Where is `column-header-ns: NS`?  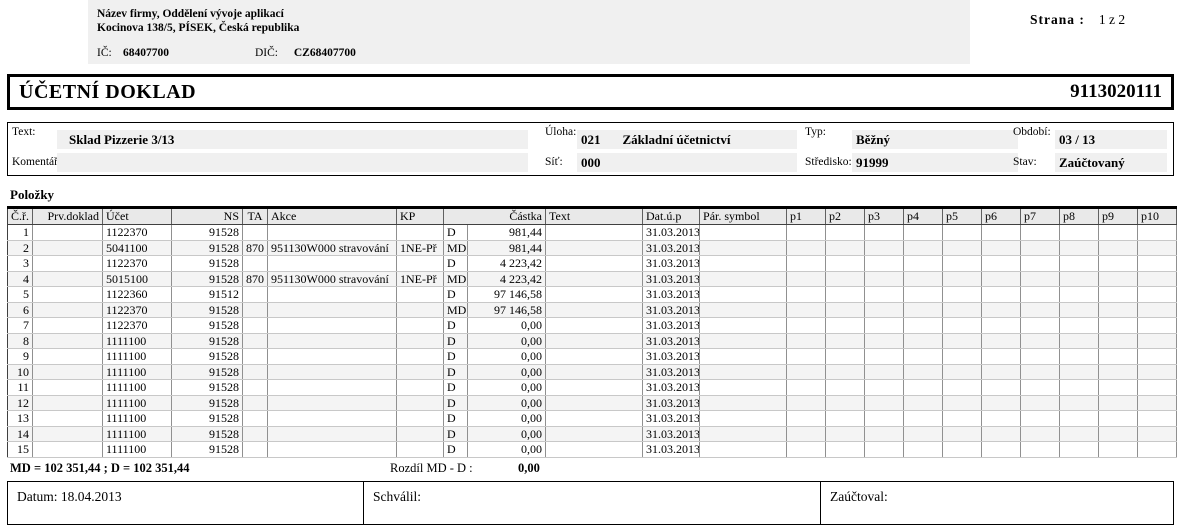 column-header-ns: NS is located at coordinates (207, 216).